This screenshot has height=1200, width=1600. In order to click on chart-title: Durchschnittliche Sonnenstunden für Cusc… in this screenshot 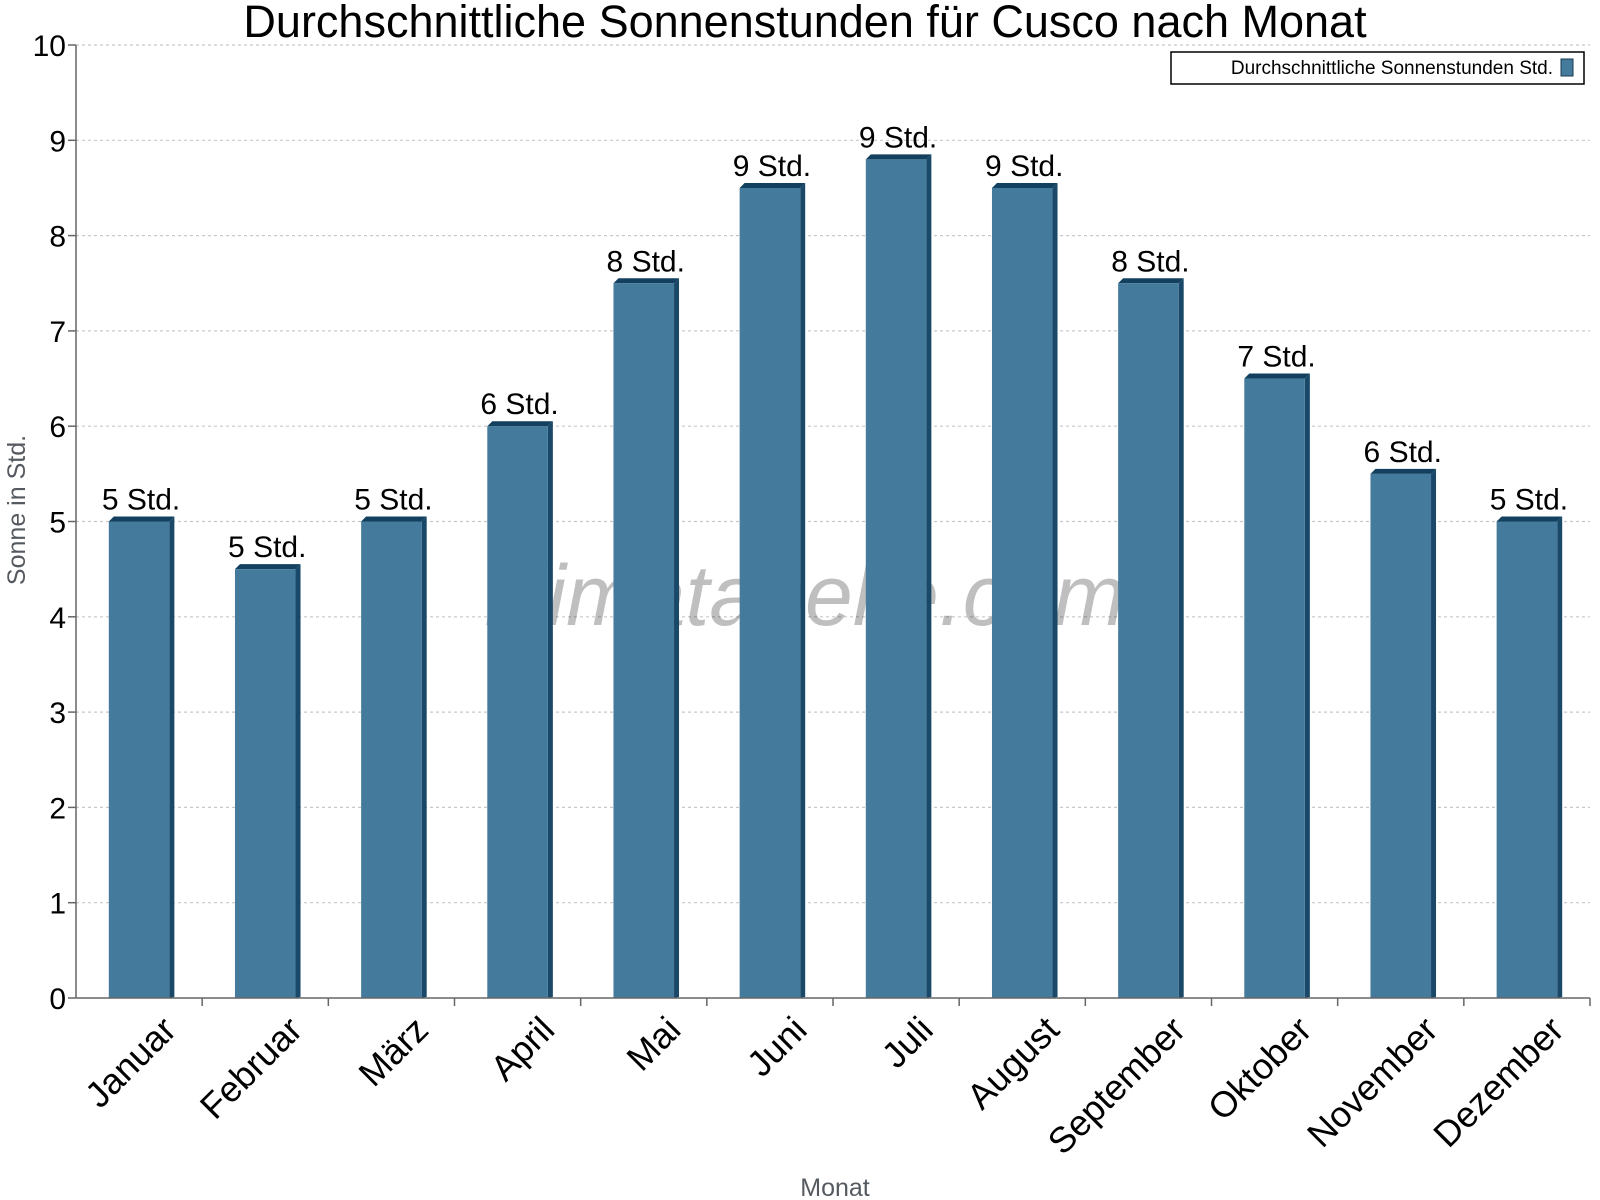, I will do `click(805, 23)`.